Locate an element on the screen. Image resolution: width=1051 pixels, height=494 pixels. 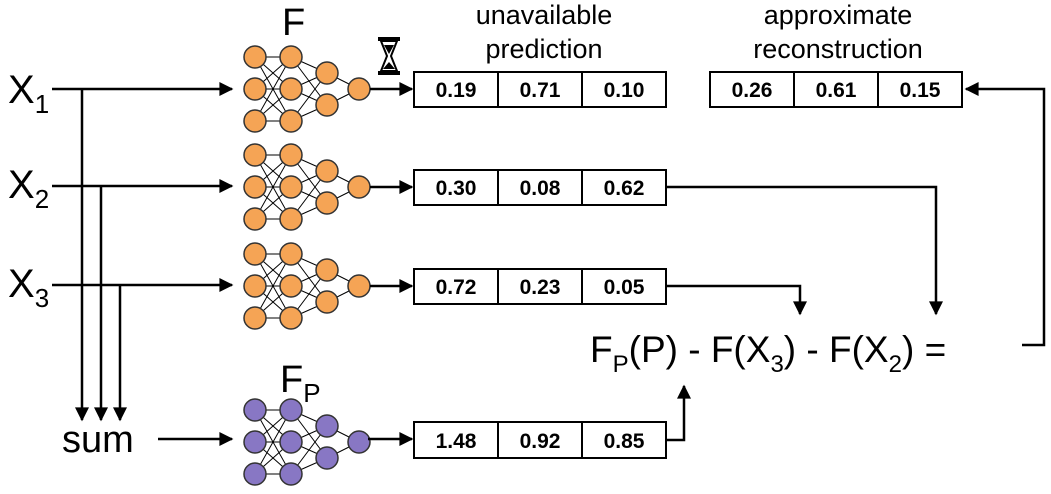
vector-value: 0.30 is located at coordinates (456, 188).